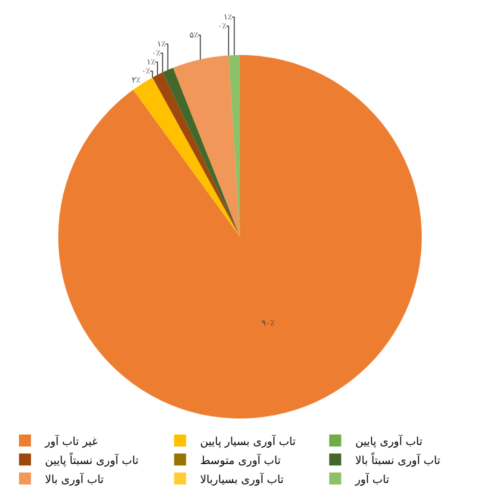 This screenshot has width=480, height=498. What do you see at coordinates (92, 459) in the screenshot?
I see `legend-label: تاب آوری نسبتاً پایین` at bounding box center [92, 459].